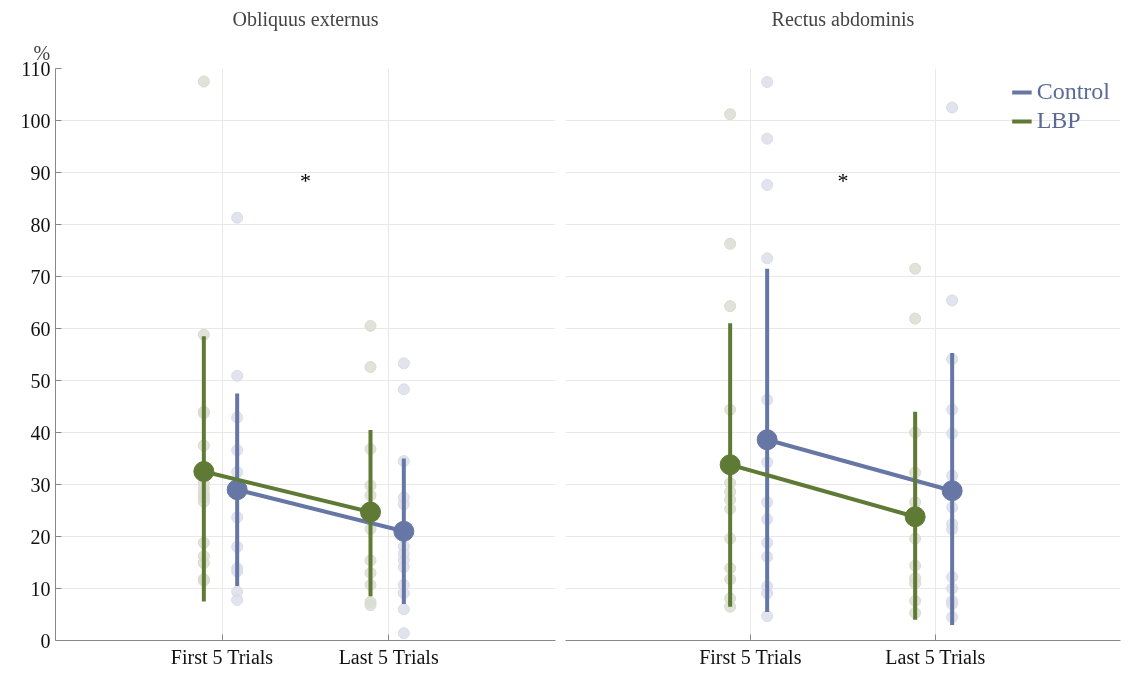 The width and height of the screenshot is (1133, 677). I want to click on legend-label: Control, so click(1073, 91).